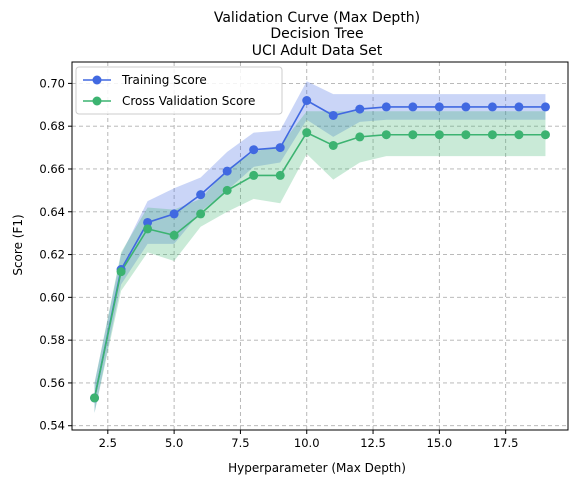 The image size is (576, 485). I want to click on x-tick-label: 10.0, so click(307, 443).